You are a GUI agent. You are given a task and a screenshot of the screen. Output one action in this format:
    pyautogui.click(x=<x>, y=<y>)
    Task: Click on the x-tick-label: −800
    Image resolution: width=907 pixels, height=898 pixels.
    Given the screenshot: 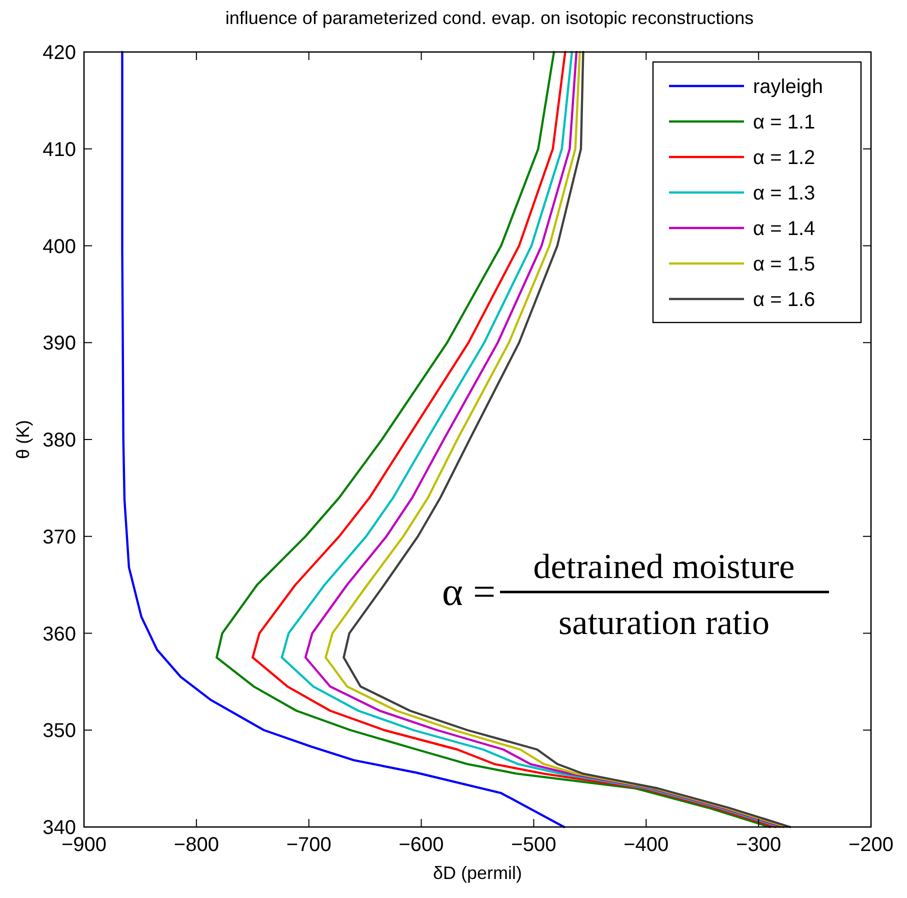 What is the action you would take?
    pyautogui.click(x=196, y=845)
    